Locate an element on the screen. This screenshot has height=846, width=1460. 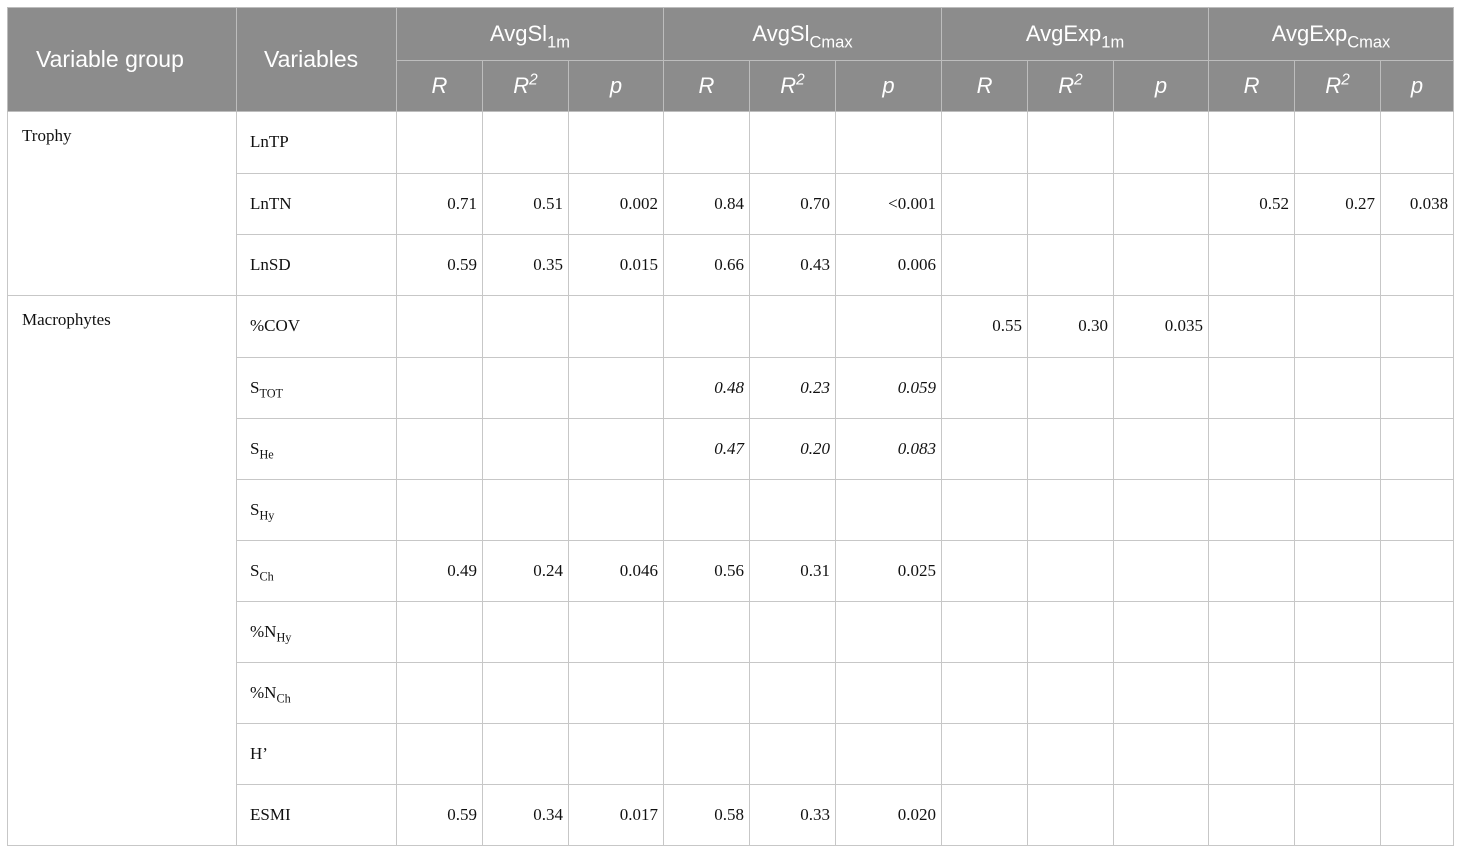
value-cell: 0.35 is located at coordinates (525, 264).